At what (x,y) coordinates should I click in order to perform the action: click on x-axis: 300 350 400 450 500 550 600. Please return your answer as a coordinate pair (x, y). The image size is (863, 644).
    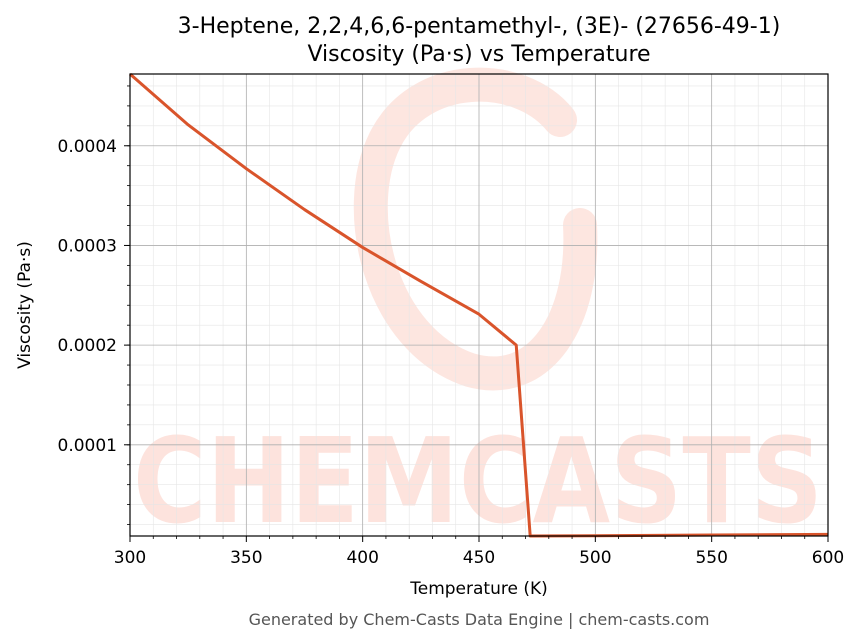
    Looking at the image, I should click on (479, 552).